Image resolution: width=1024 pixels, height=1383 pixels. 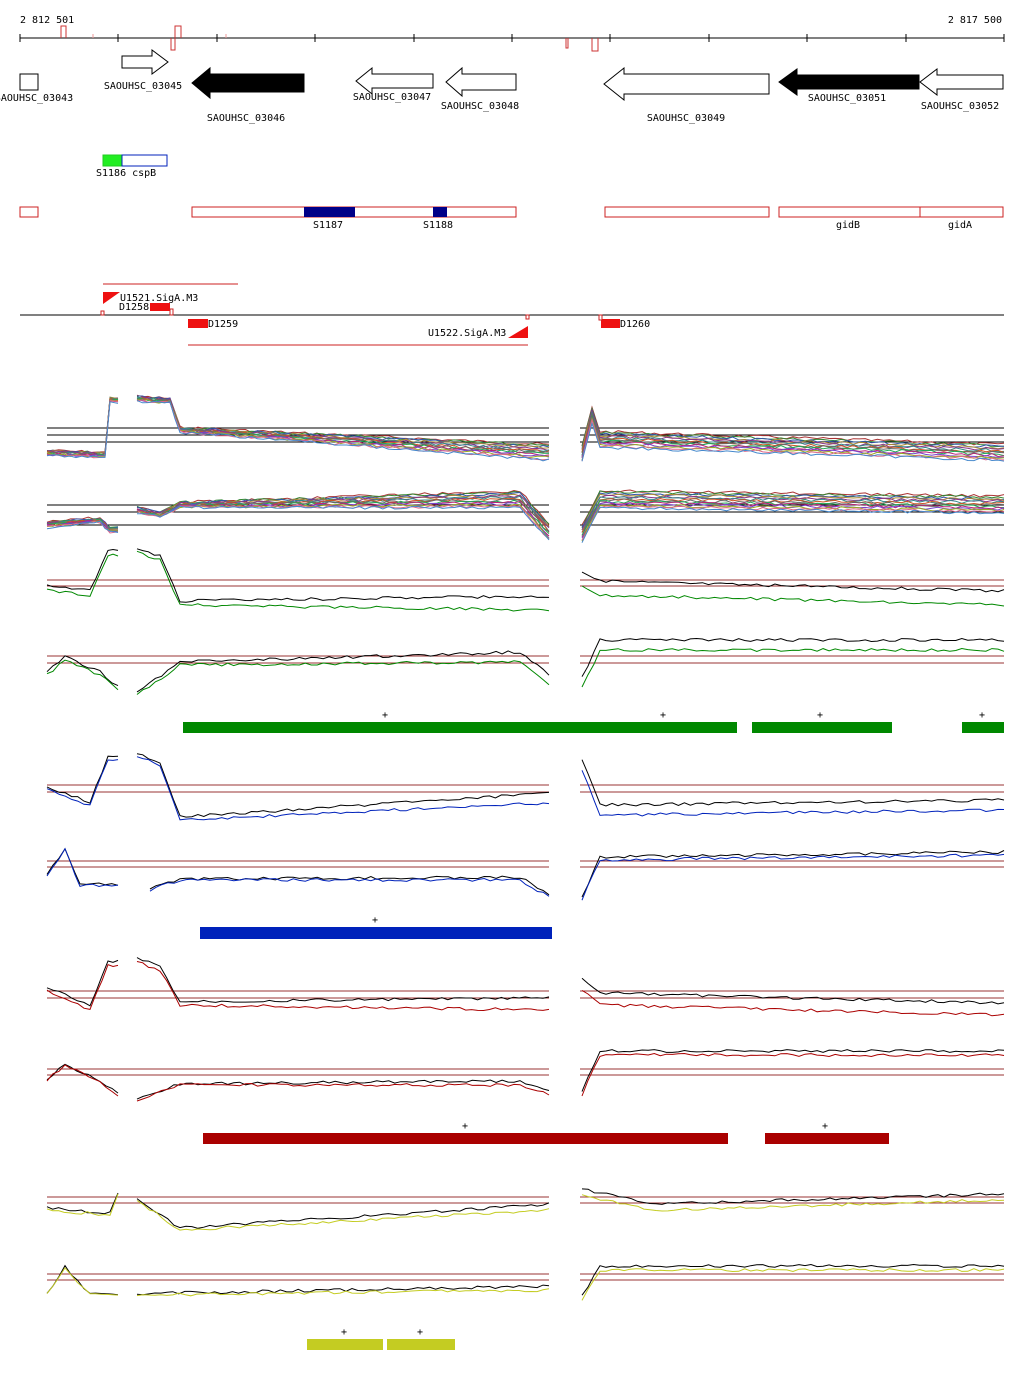 I want to click on gene-label: SAOUHSC_03051, so click(x=847, y=98).